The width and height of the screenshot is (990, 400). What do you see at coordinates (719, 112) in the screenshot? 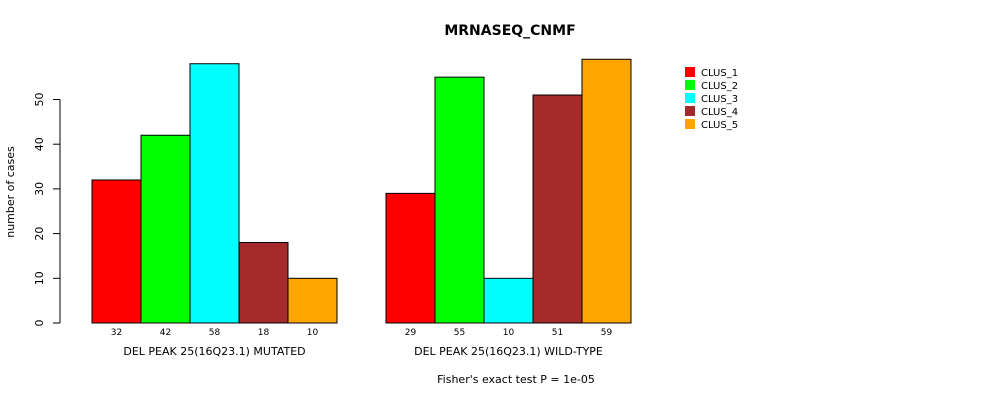
I see `legend-label: CLUS_4` at bounding box center [719, 112].